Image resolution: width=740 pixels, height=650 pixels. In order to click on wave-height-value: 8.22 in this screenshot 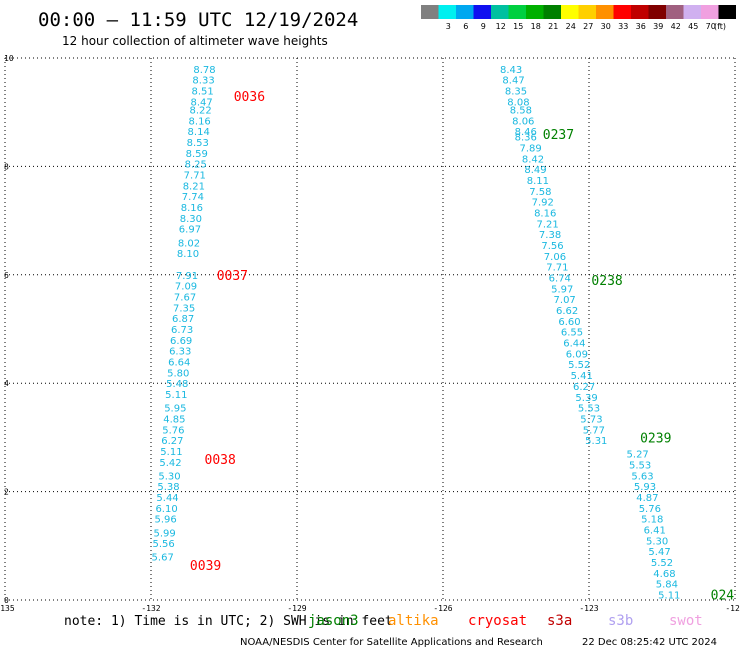, I will do `click(201, 110)`.